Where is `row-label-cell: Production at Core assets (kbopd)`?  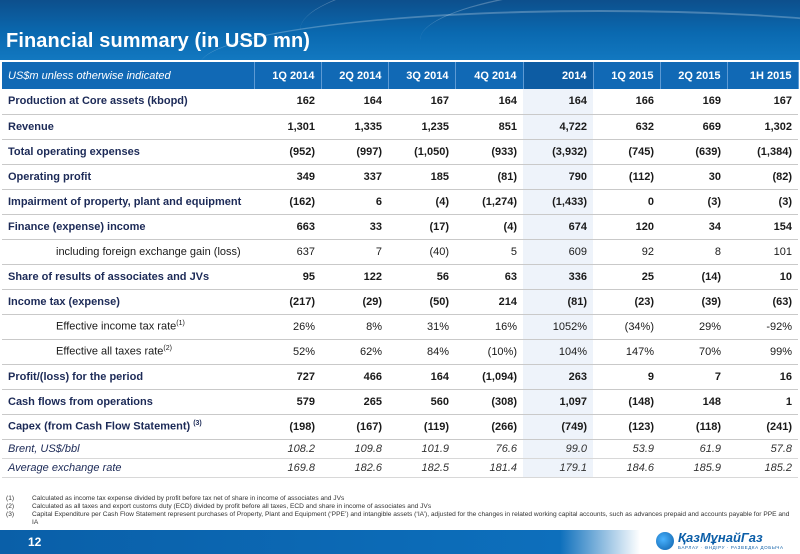
row-label-cell: Production at Core assets (kbopd) is located at coordinates (128, 102).